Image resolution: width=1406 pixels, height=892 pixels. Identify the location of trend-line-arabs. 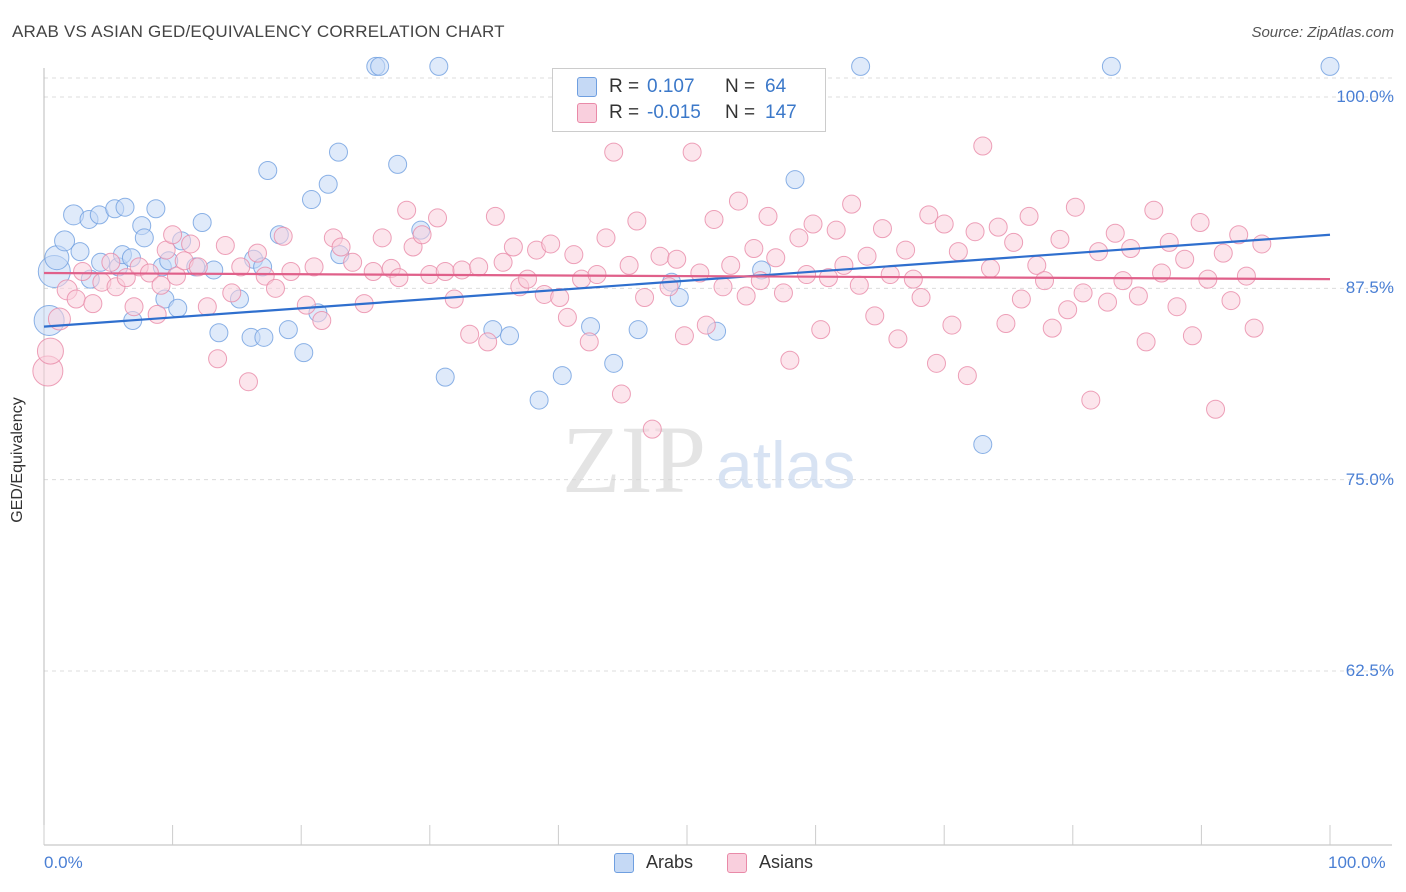
(687, 280).